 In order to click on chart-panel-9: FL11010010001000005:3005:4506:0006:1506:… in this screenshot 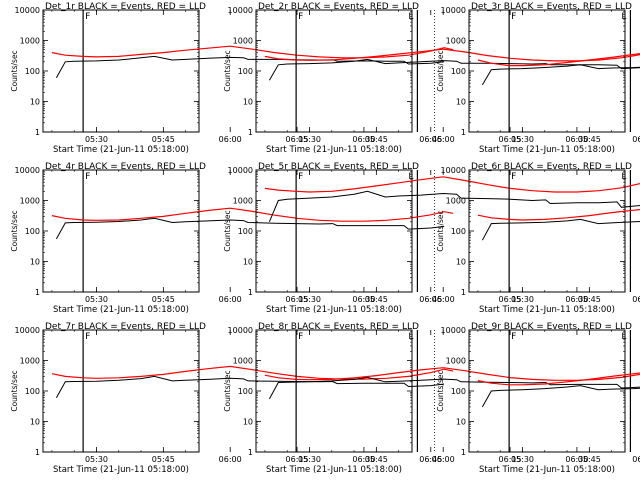, I will do `click(538, 398)`.